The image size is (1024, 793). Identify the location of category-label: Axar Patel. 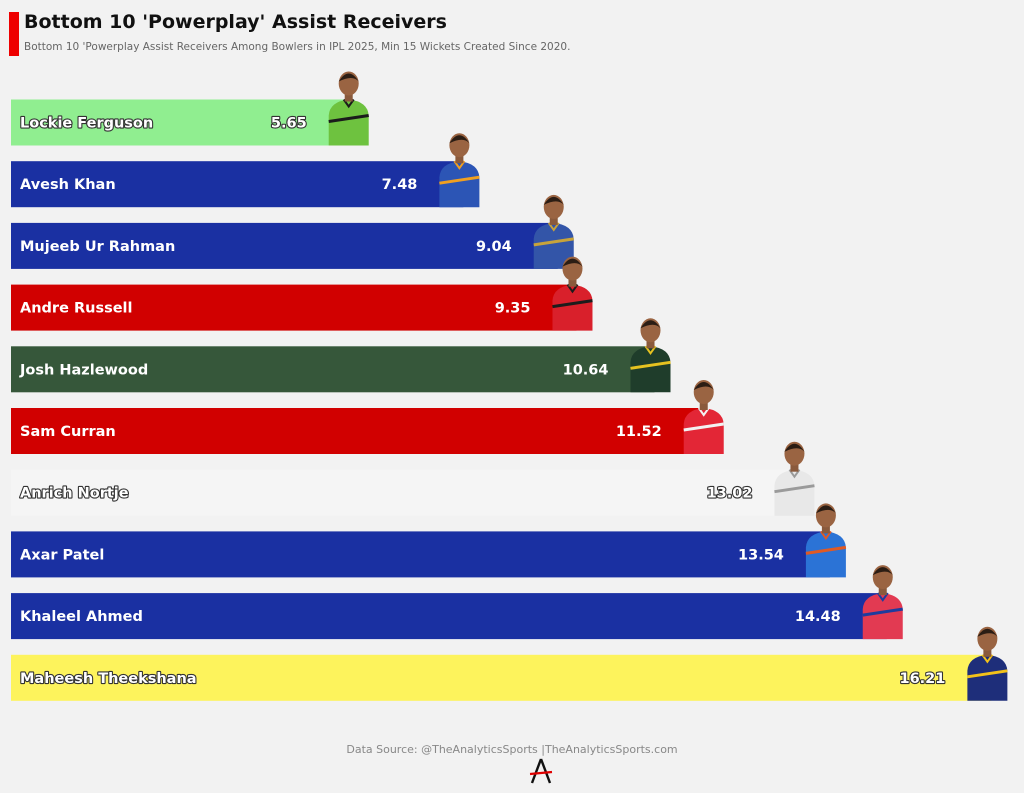
(62, 555).